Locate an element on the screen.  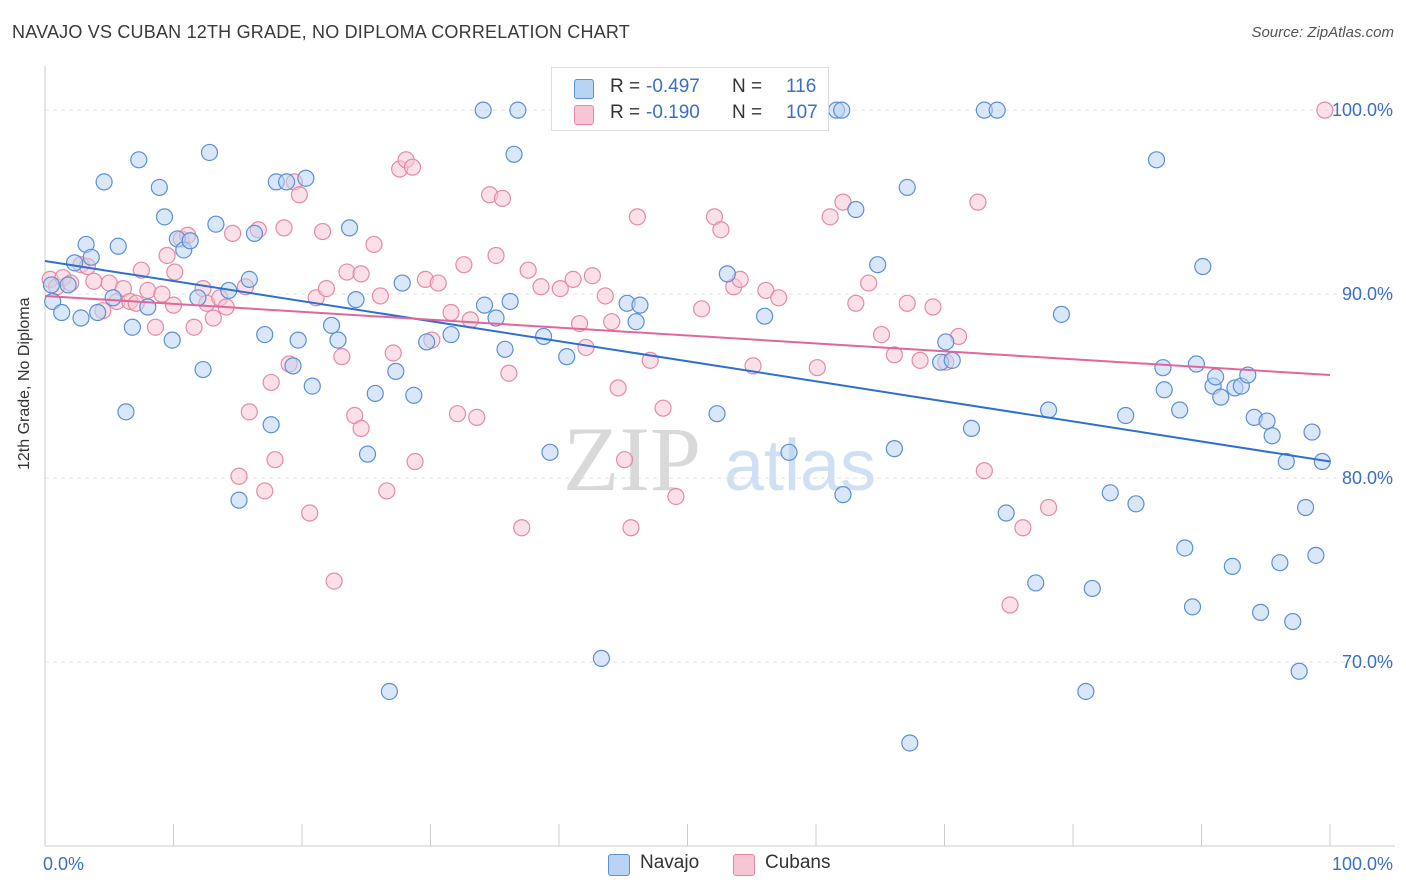
cubans-legend-label: Cubans is located at coordinates (798, 862).